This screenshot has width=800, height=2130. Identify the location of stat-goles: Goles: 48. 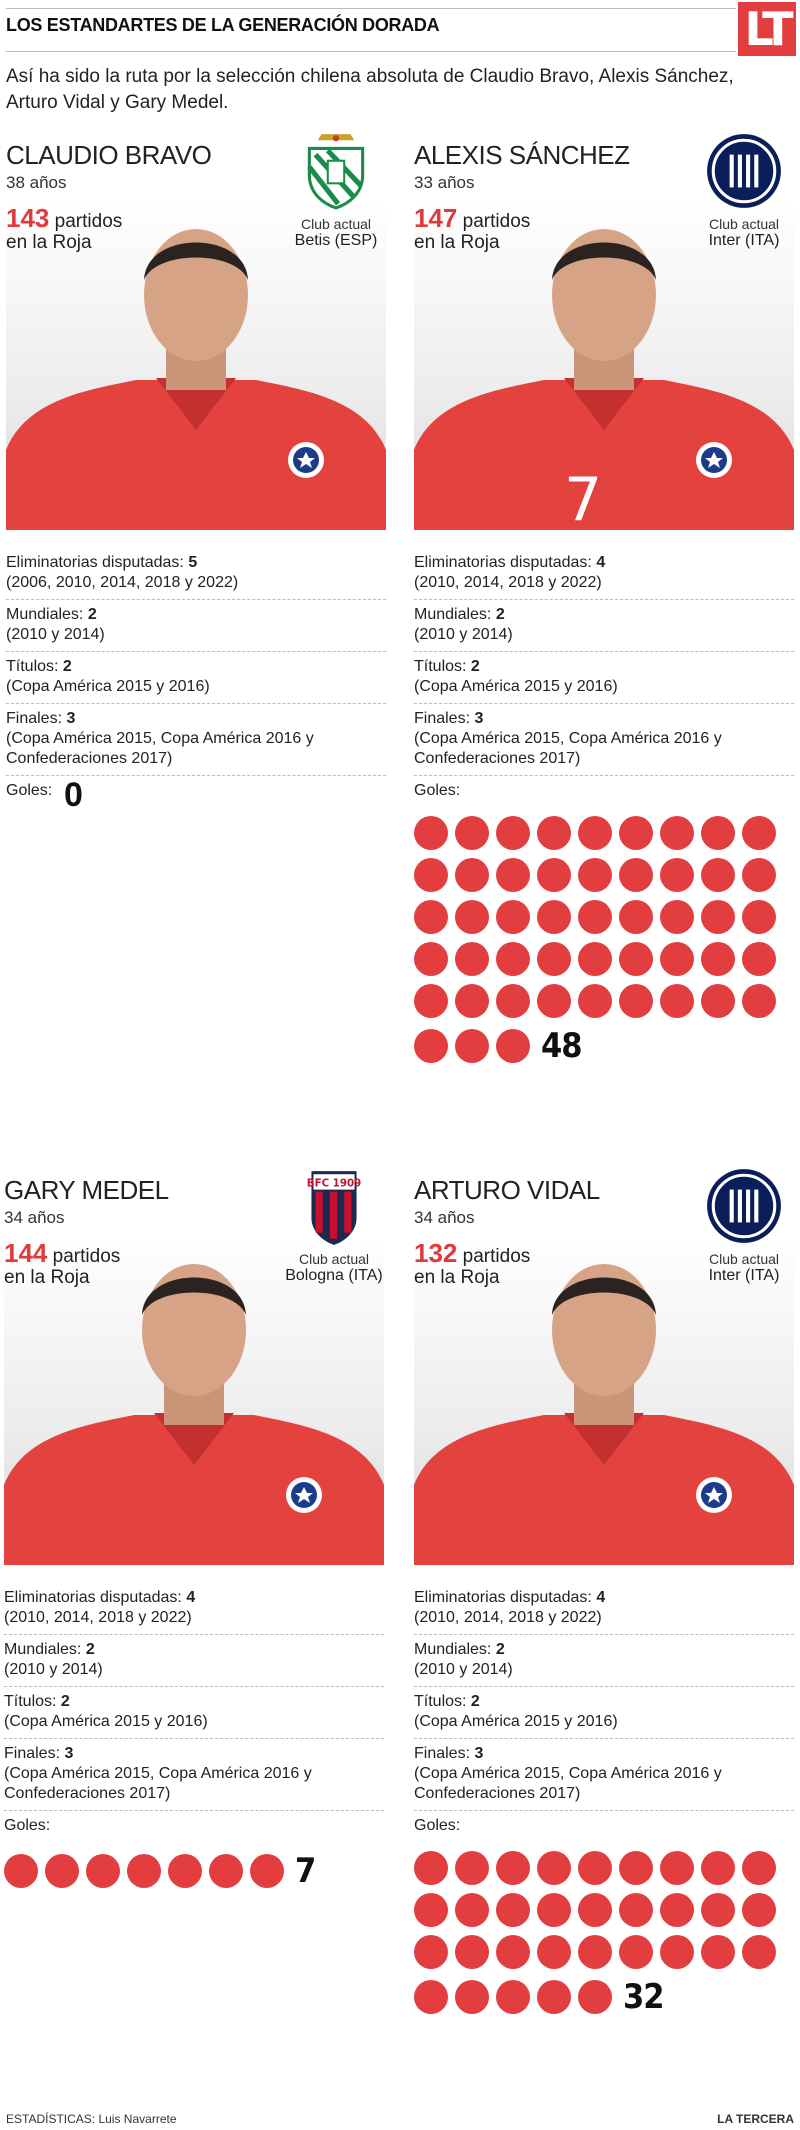
(604, 925).